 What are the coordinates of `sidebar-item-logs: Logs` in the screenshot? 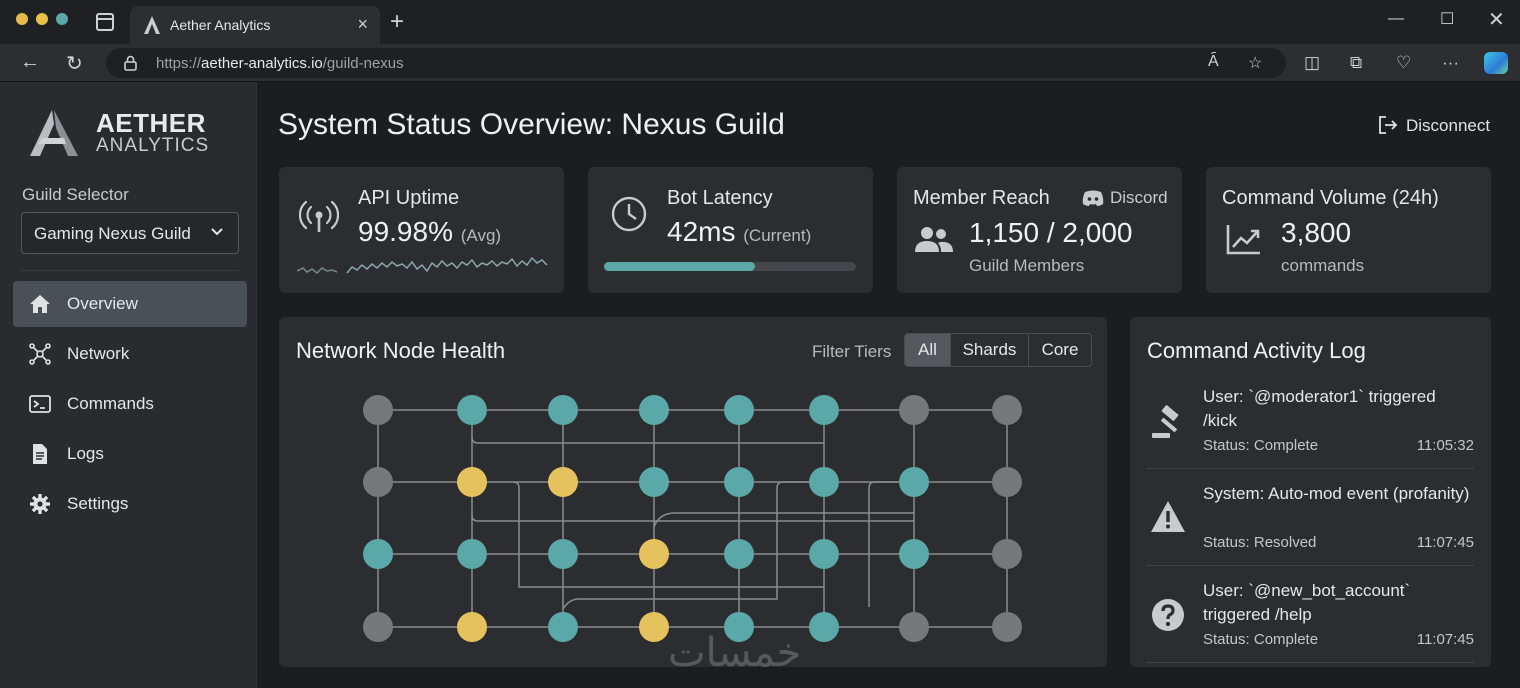 It's located at (130, 454).